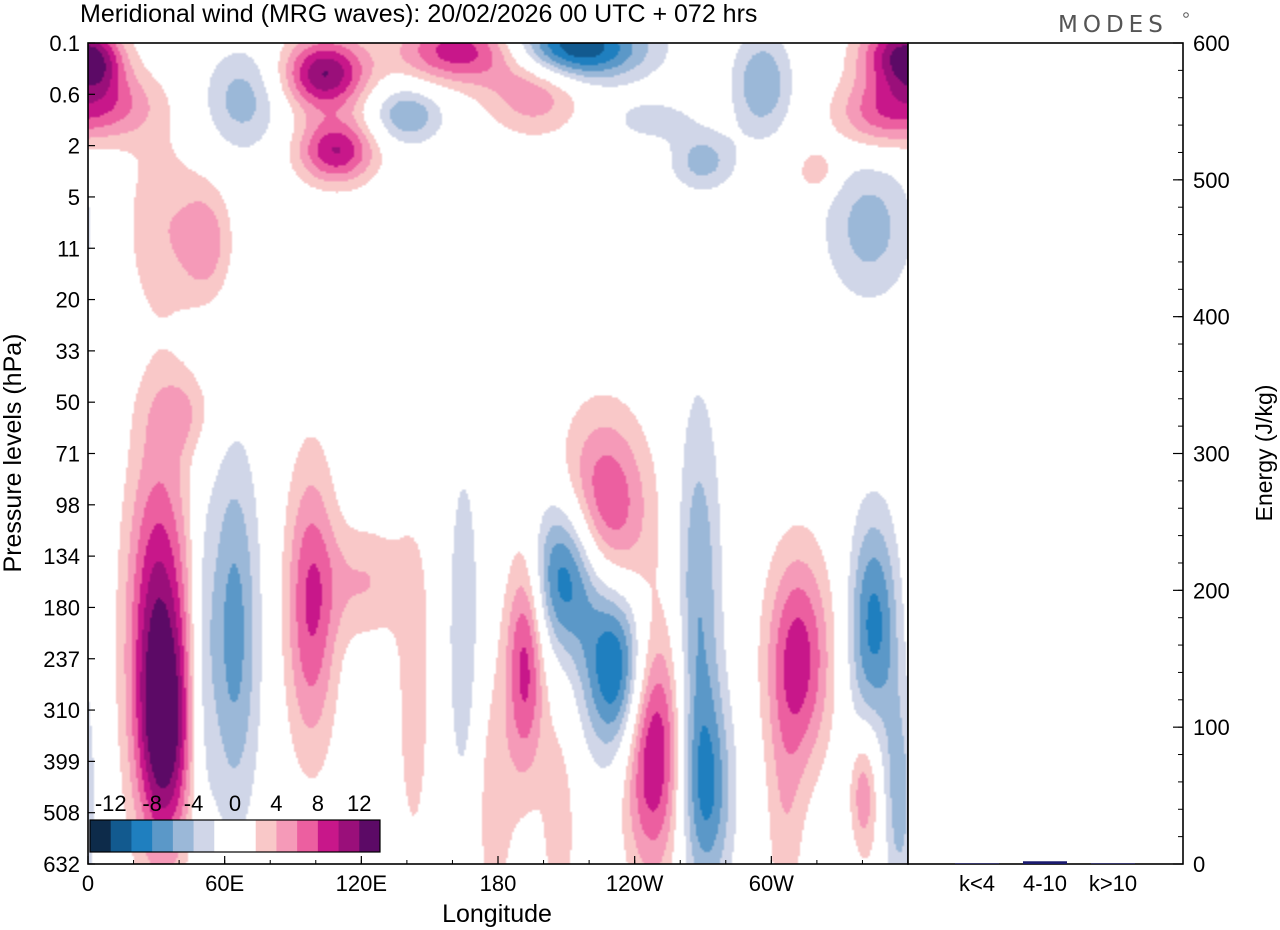 The width and height of the screenshot is (1280, 930). Describe the element at coordinates (61, 607) in the screenshot. I see `pressure-tick-label: 180` at that location.